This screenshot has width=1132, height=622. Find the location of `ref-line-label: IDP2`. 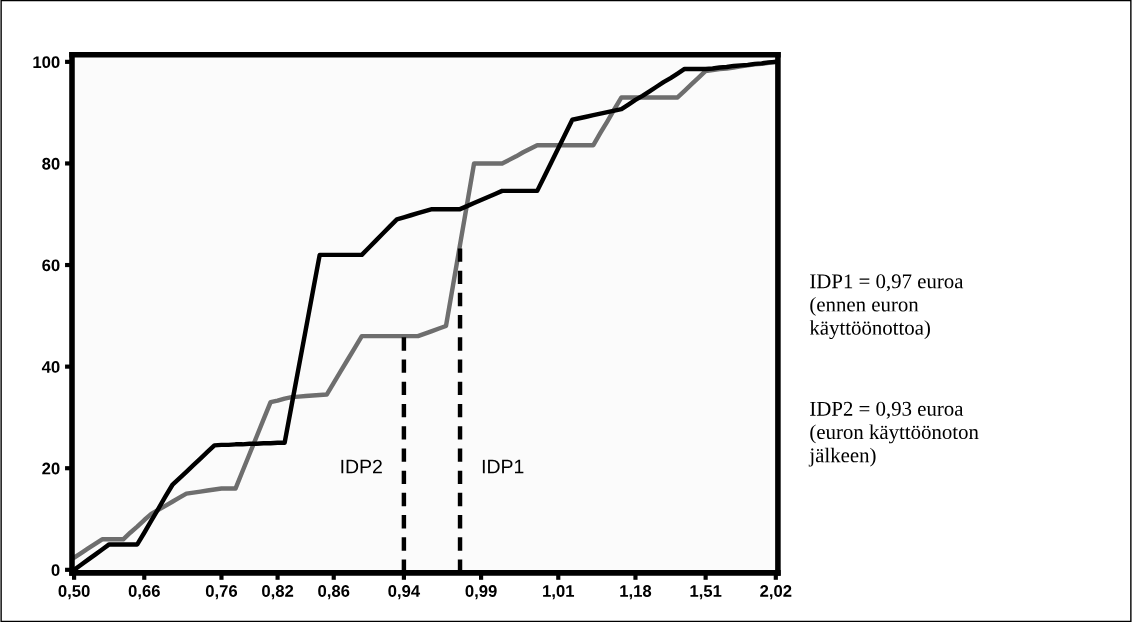

ref-line-label: IDP2 is located at coordinates (361, 466).